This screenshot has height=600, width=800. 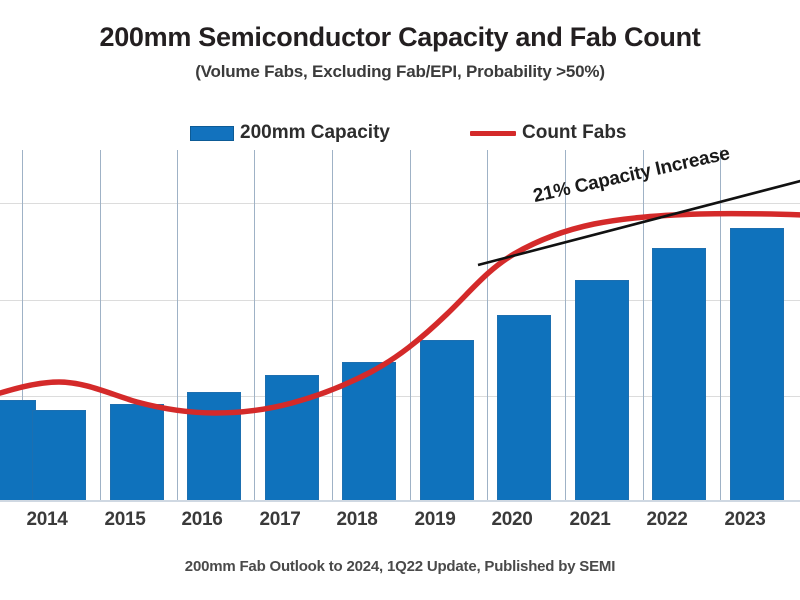 What do you see at coordinates (524, 408) in the screenshot?
I see `bar-2020` at bounding box center [524, 408].